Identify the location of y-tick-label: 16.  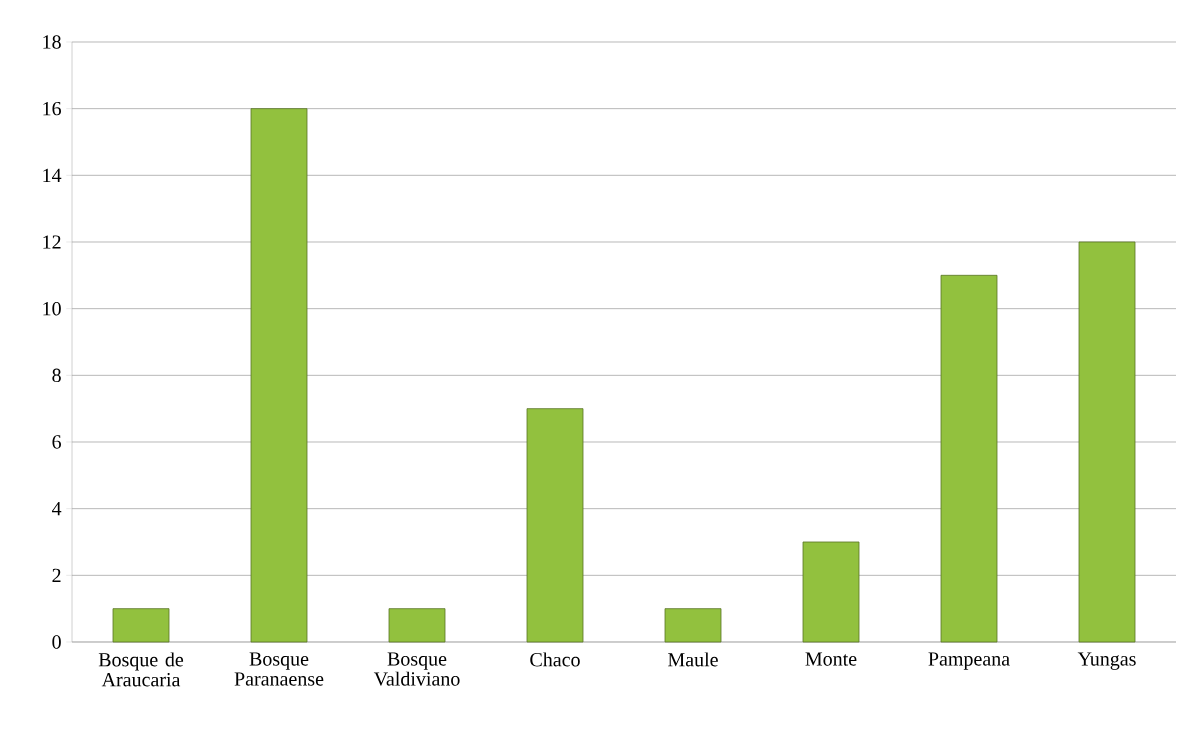
(52, 108).